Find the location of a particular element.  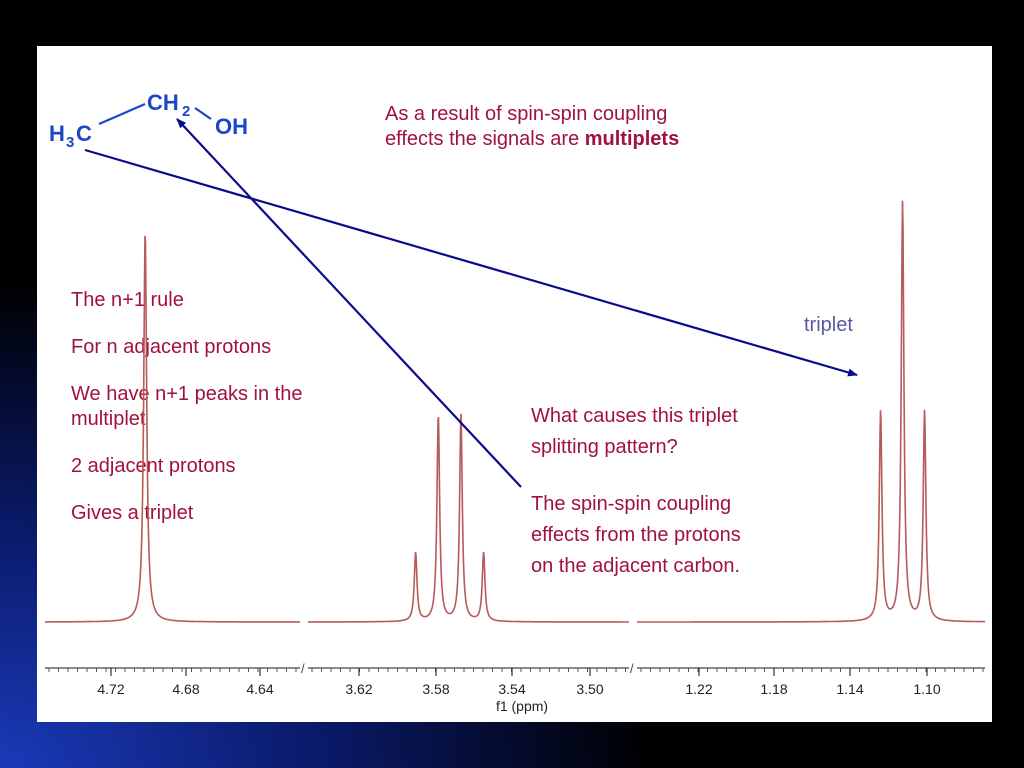

spectrum-trace-seg1 is located at coordinates (172, 429).